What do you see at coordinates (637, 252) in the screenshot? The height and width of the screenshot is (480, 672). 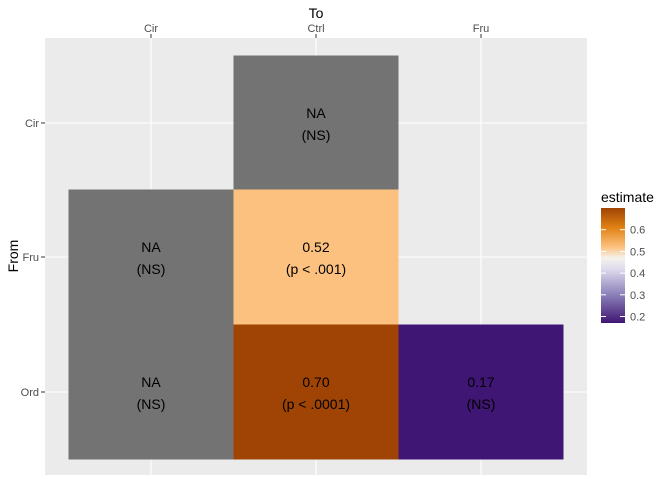 I see `legend-tick-label: 0.5` at bounding box center [637, 252].